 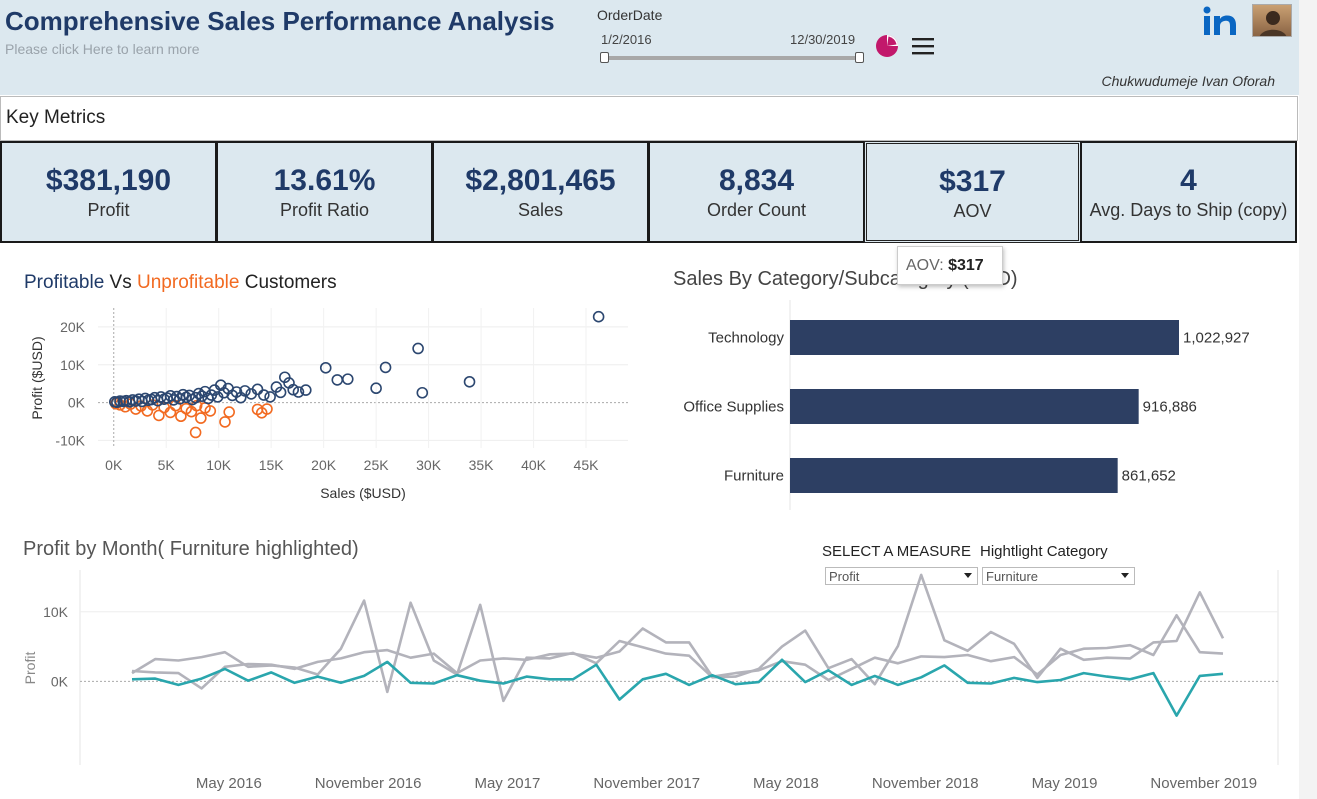 I want to click on y-tick-label: 20K, so click(x=73, y=327).